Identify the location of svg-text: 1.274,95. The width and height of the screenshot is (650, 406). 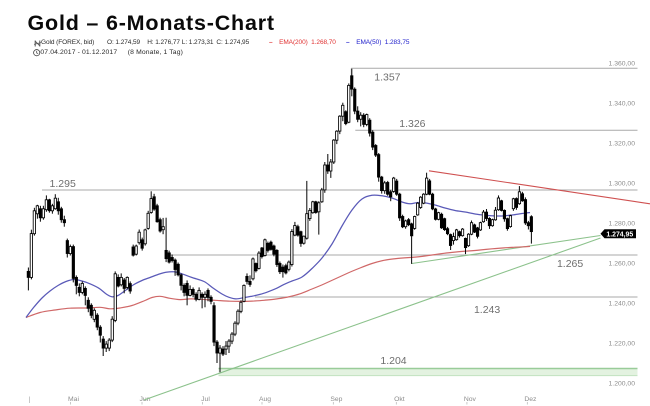
(619, 234).